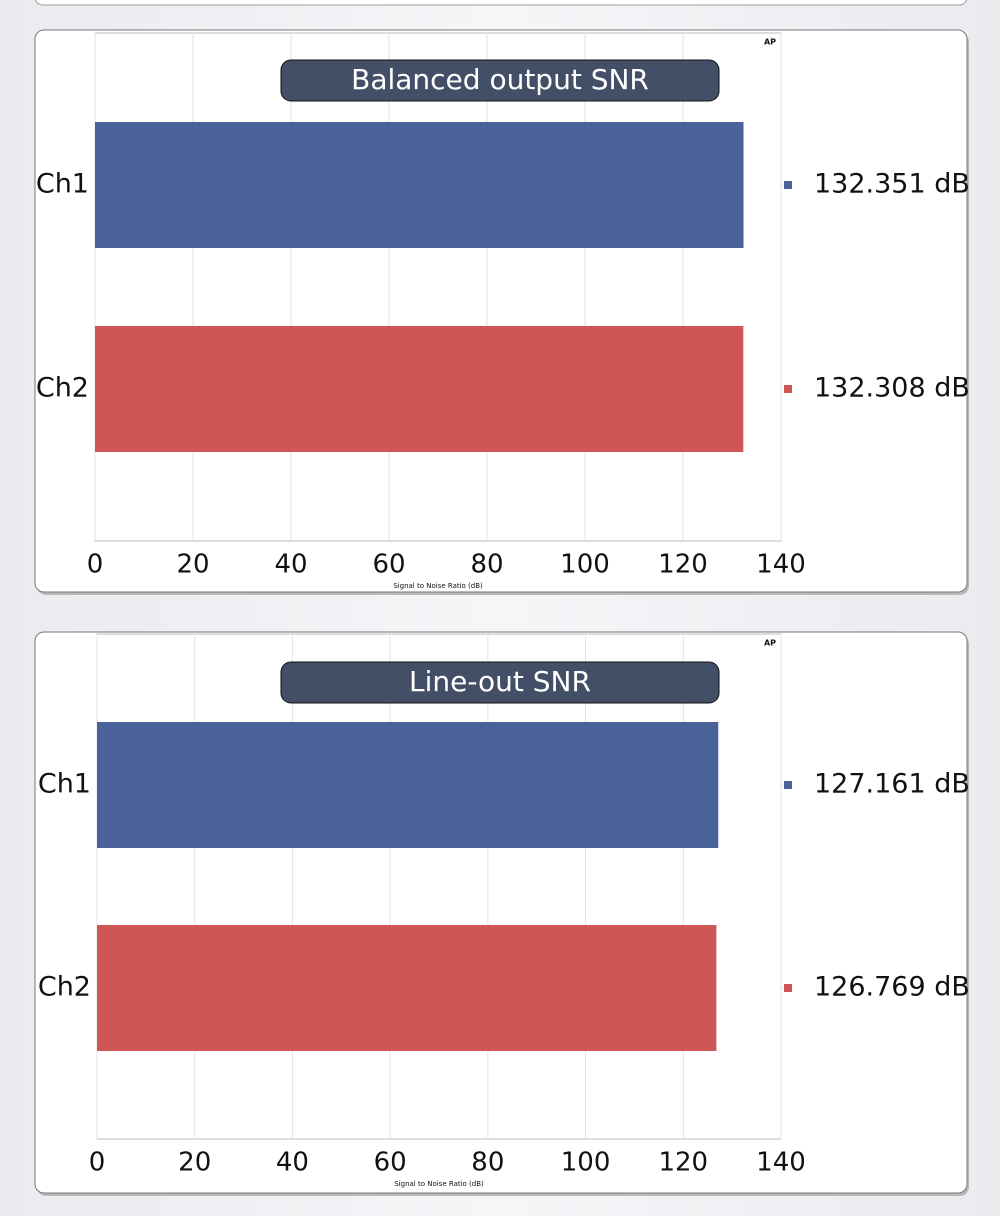  I want to click on value-label: 127.161 dB, so click(892, 784).